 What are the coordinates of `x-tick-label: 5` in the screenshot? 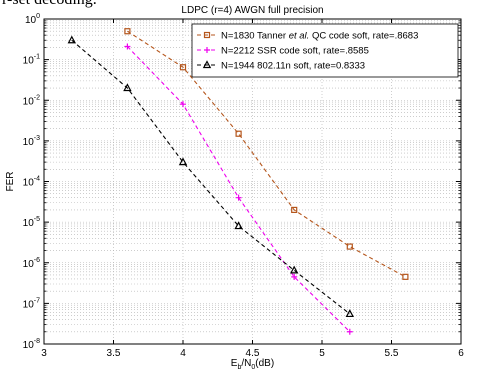 It's located at (322, 353).